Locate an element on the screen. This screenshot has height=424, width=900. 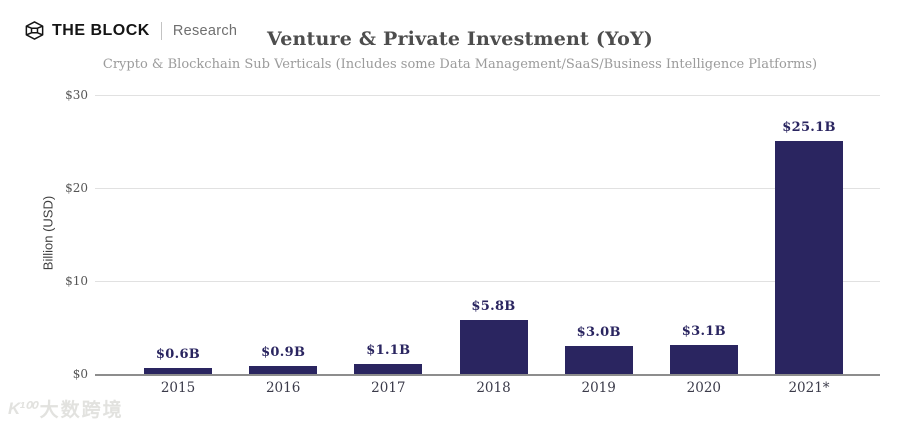
x-tick-label: 2021* is located at coordinates (809, 388).